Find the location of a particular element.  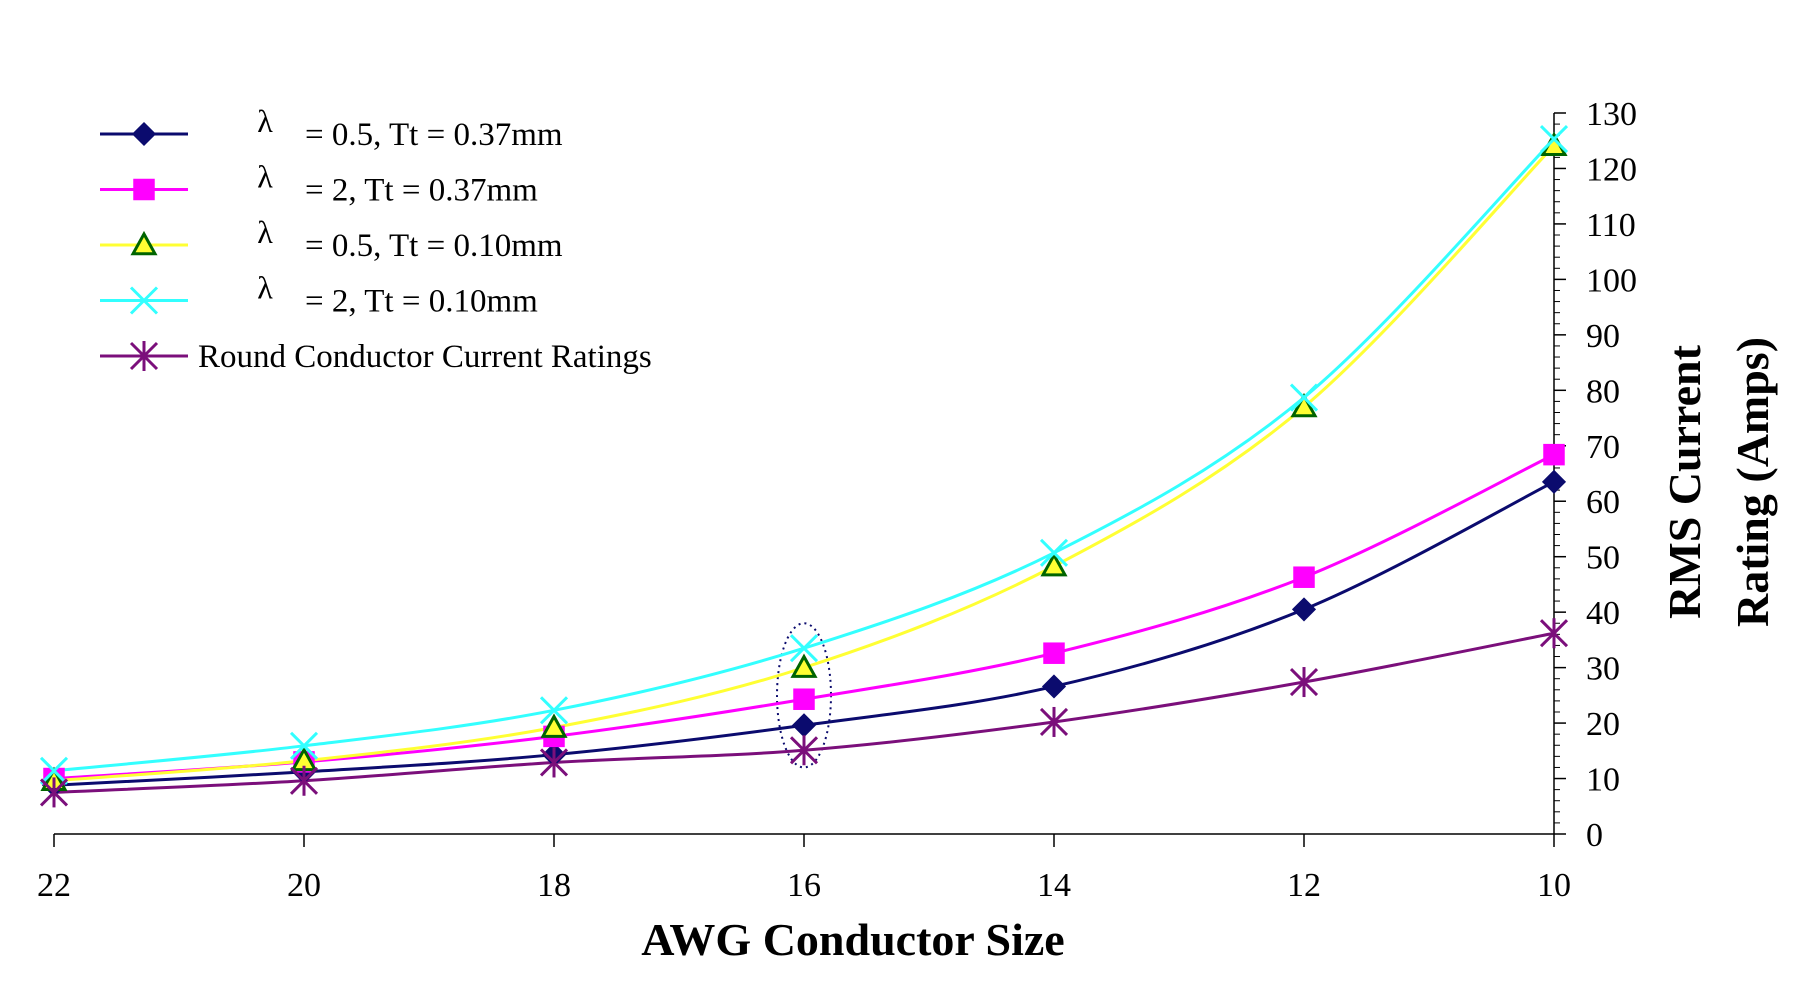

y-tick-label: 80 is located at coordinates (1603, 391).